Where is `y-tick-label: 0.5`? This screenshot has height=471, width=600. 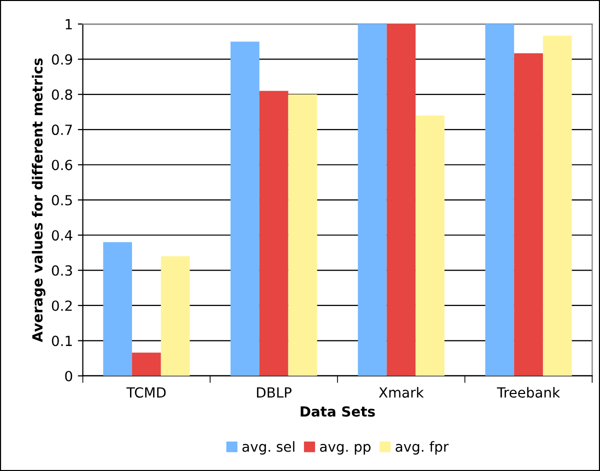
y-tick-label: 0.5 is located at coordinates (62, 200).